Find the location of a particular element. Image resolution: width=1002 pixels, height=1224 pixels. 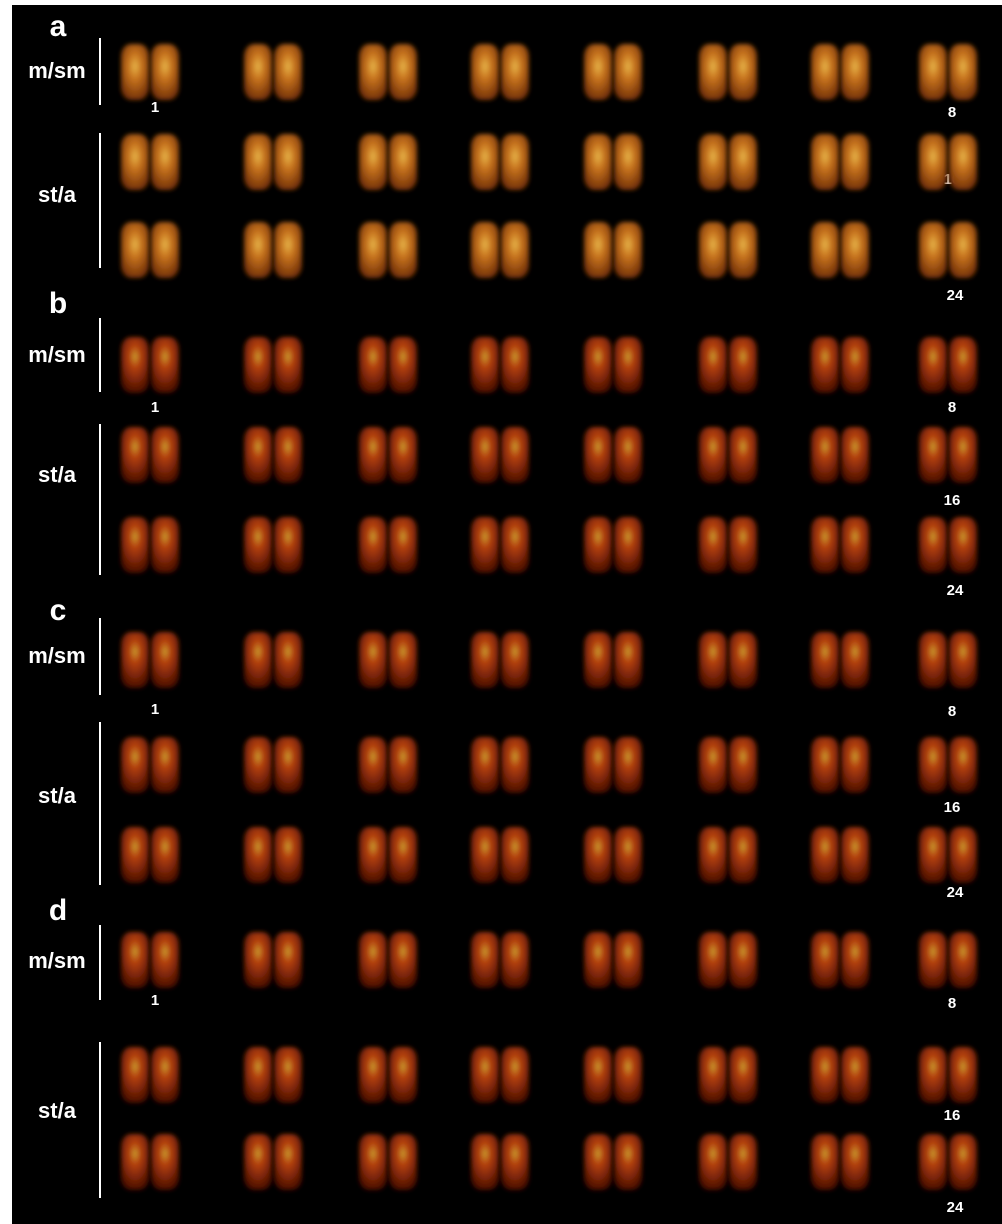

panel-letter: b is located at coordinates (58, 303).